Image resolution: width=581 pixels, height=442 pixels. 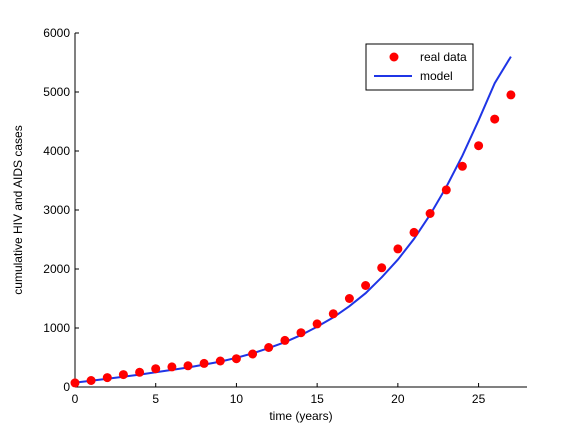 I want to click on legend: real data model, so click(x=419, y=67).